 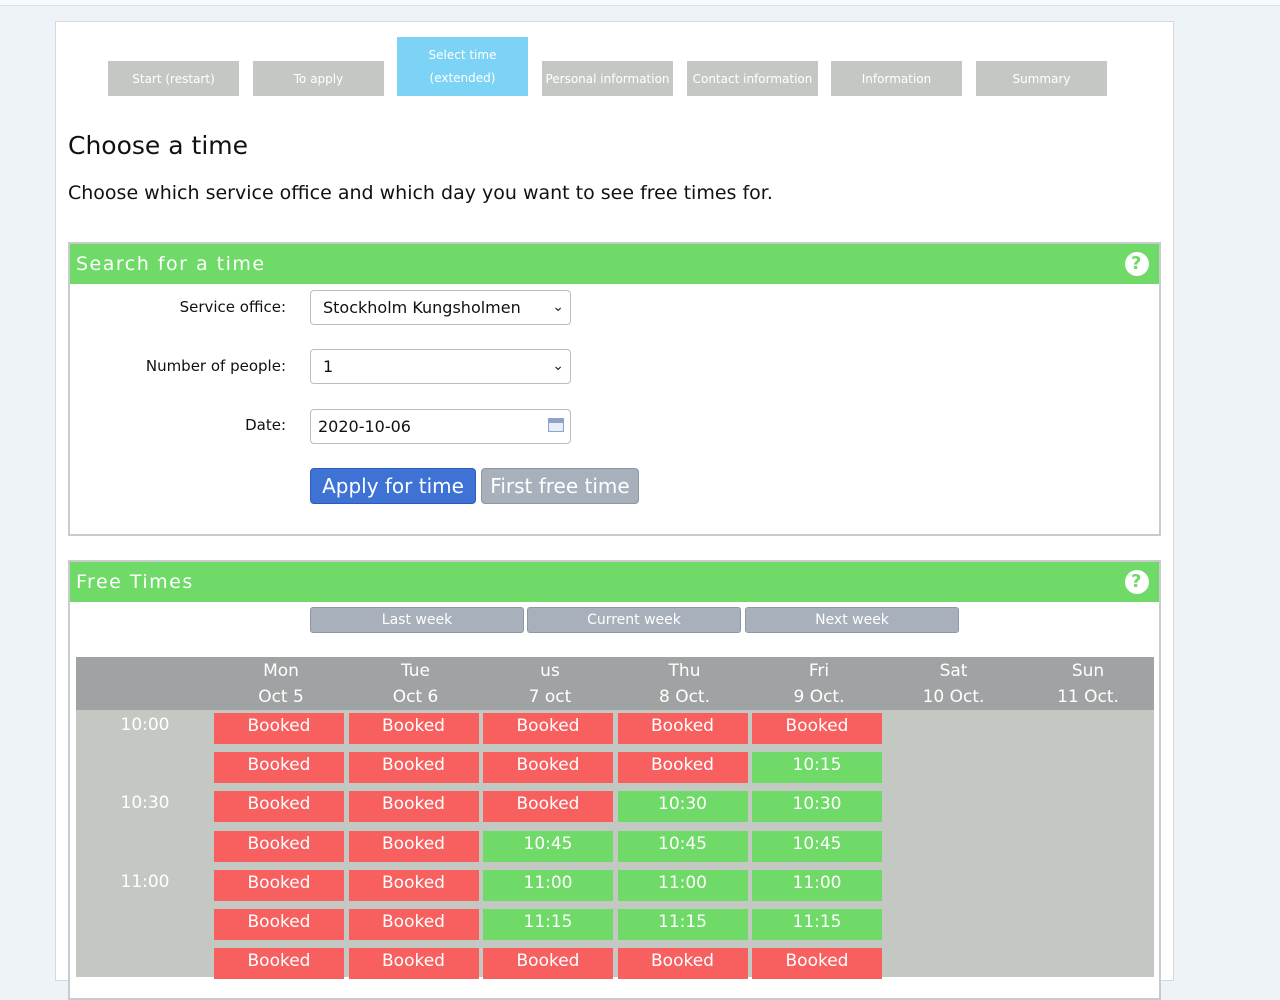 I want to click on day-name: Thu, so click(x=684, y=671).